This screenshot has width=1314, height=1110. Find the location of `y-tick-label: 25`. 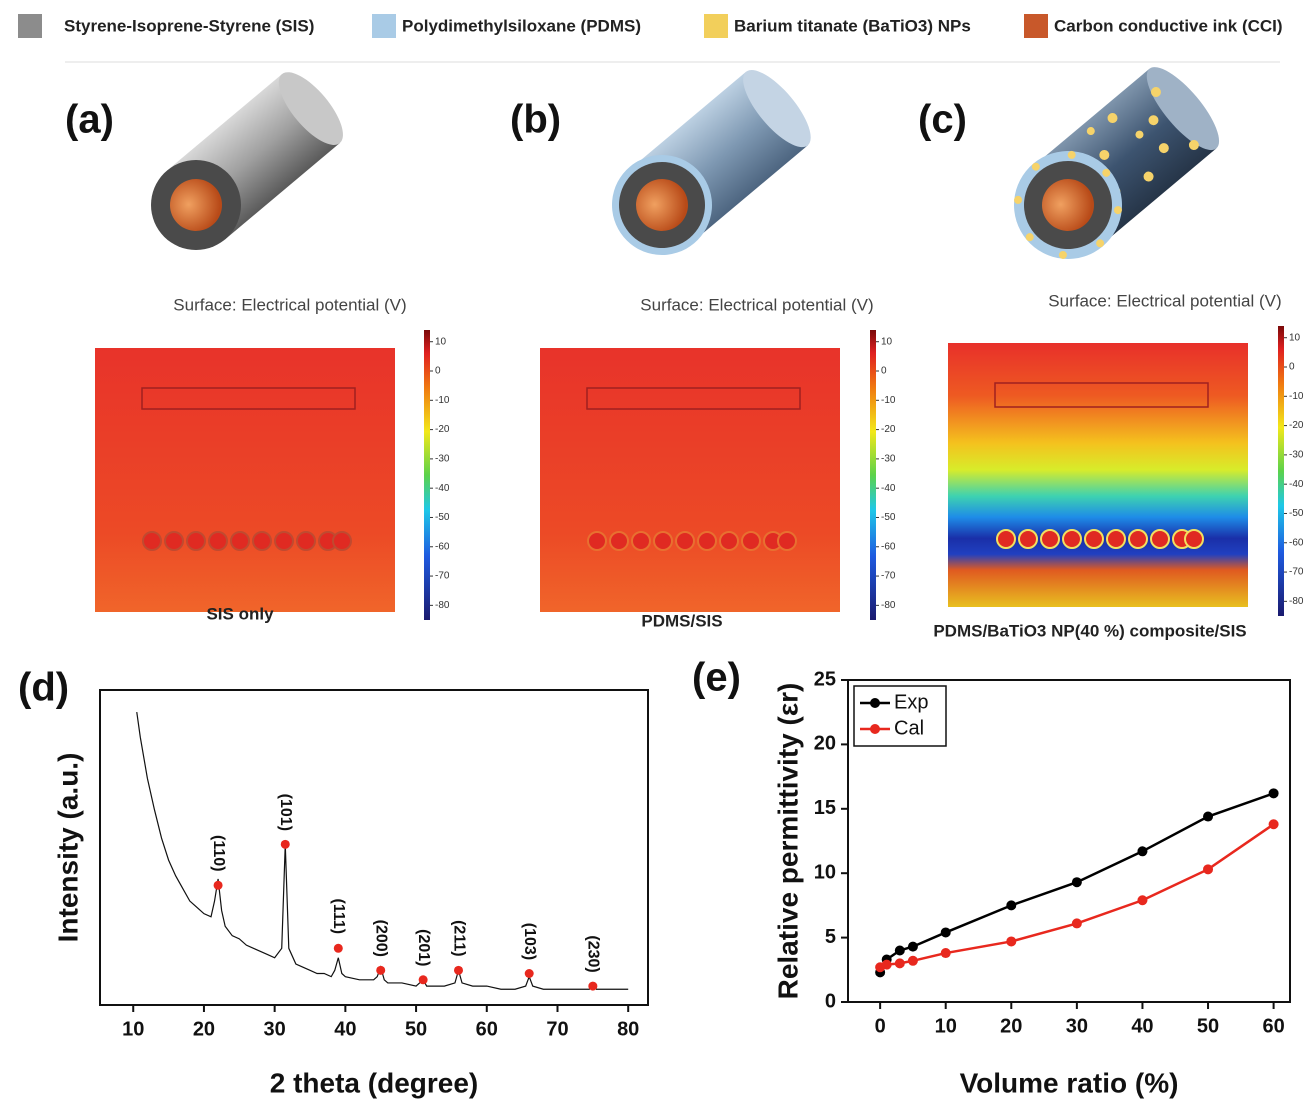

y-tick-label: 25 is located at coordinates (825, 679).